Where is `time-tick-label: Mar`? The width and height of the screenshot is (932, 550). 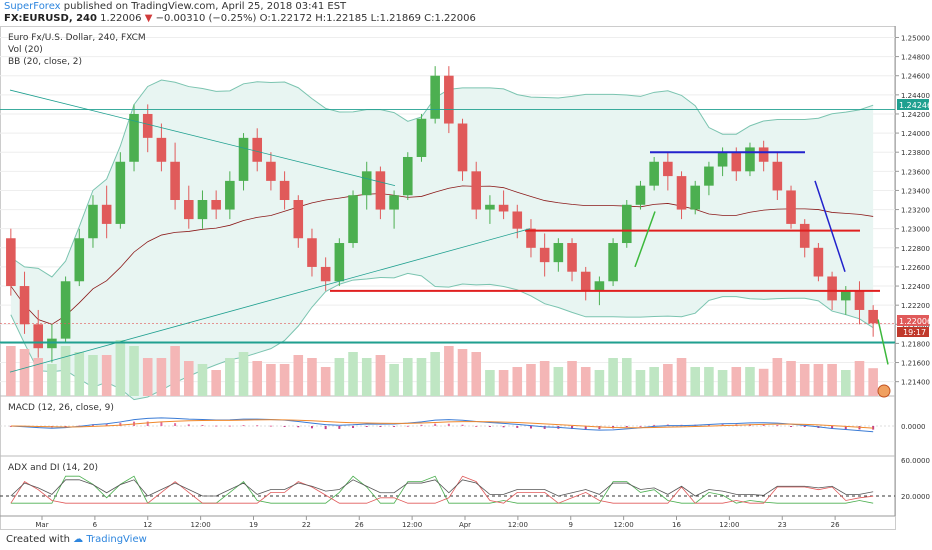 time-tick-label: Mar is located at coordinates (41, 525).